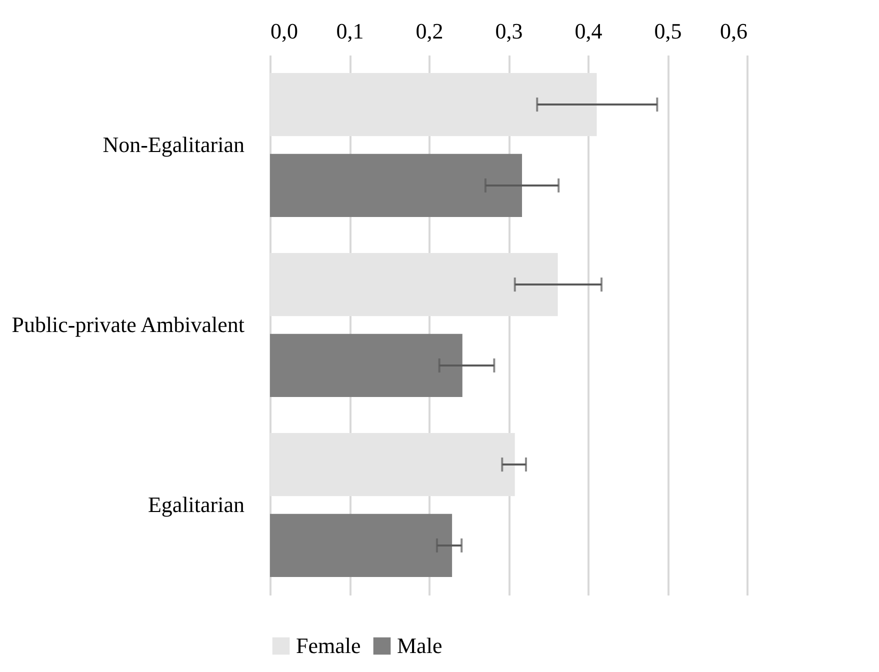 Image resolution: width=879 pixels, height=672 pixels. Describe the element at coordinates (128, 324) in the screenshot. I see `y-tick-label: Public-private Ambivalent` at that location.